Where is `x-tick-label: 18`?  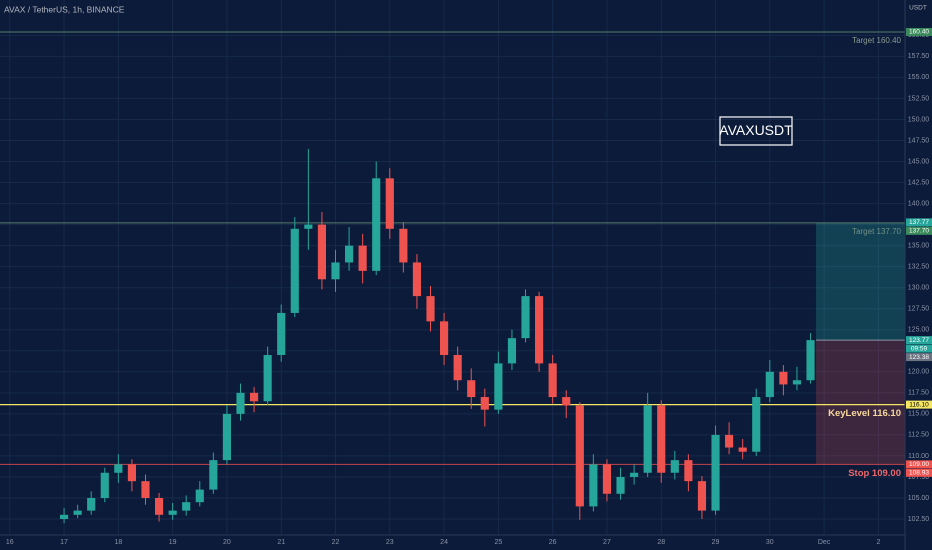 x-tick-label: 18 is located at coordinates (118, 542).